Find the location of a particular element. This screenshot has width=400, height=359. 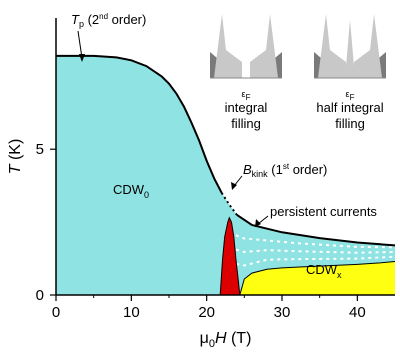

tp-arrow-line is located at coordinates (80, 44).